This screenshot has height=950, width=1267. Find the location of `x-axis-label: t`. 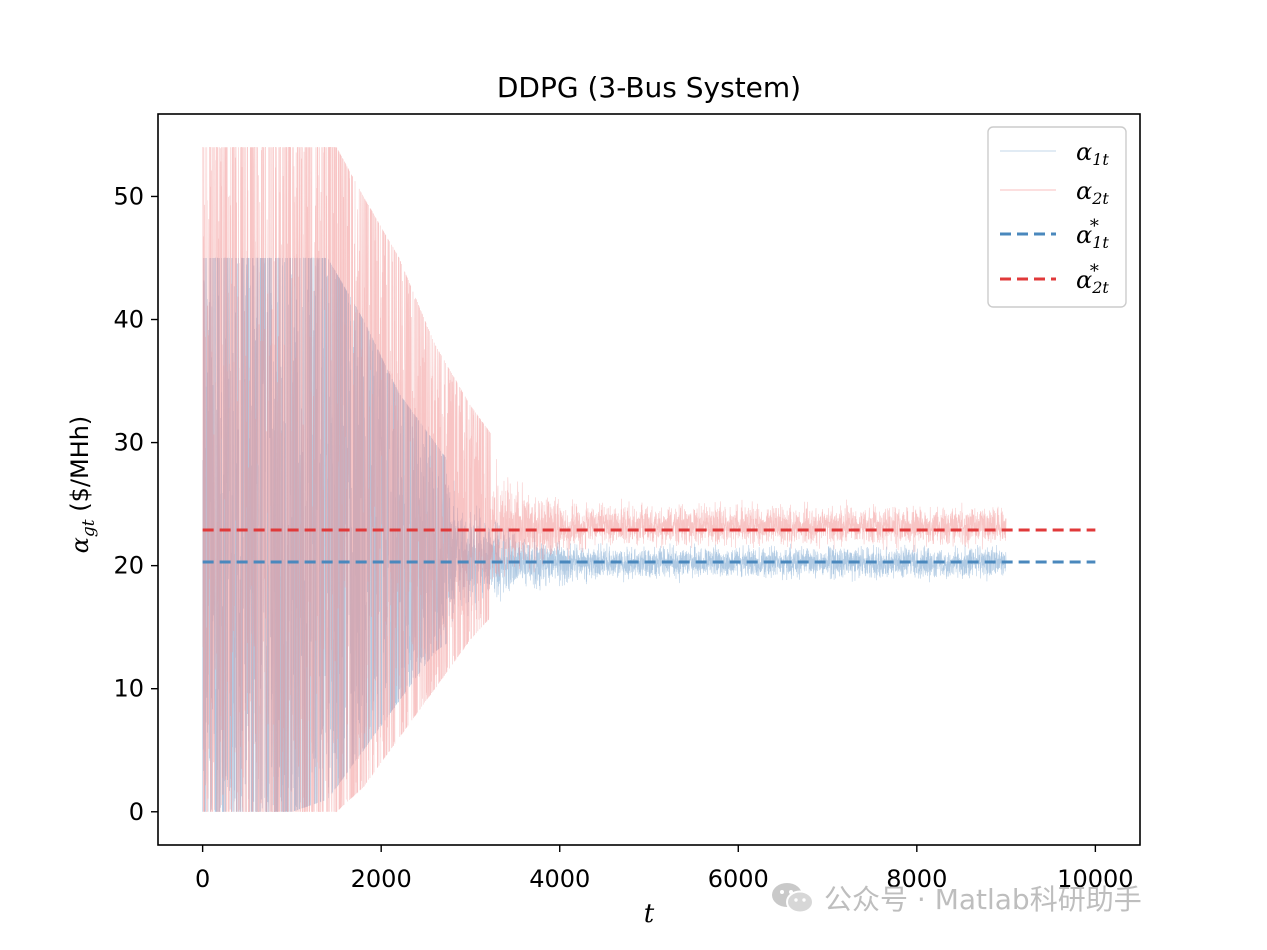

x-axis-label: t is located at coordinates (649, 914).